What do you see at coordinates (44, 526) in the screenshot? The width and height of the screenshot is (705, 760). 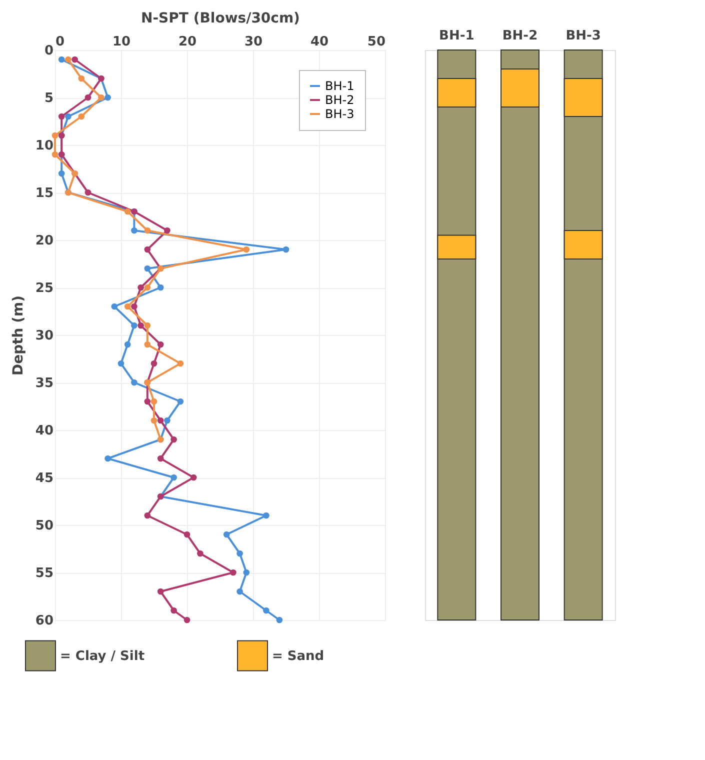 I see `y-tick-label: 50` at bounding box center [44, 526].